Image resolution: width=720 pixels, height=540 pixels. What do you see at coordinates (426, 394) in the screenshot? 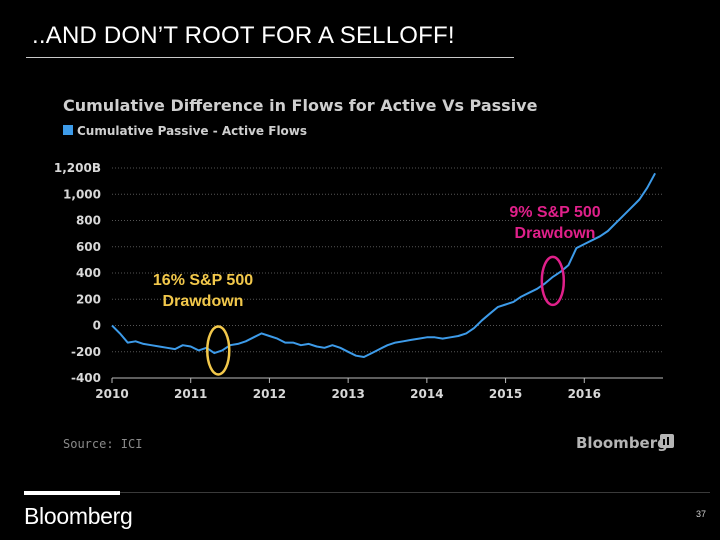
I see `x-tick-label: 2014` at bounding box center [426, 394].